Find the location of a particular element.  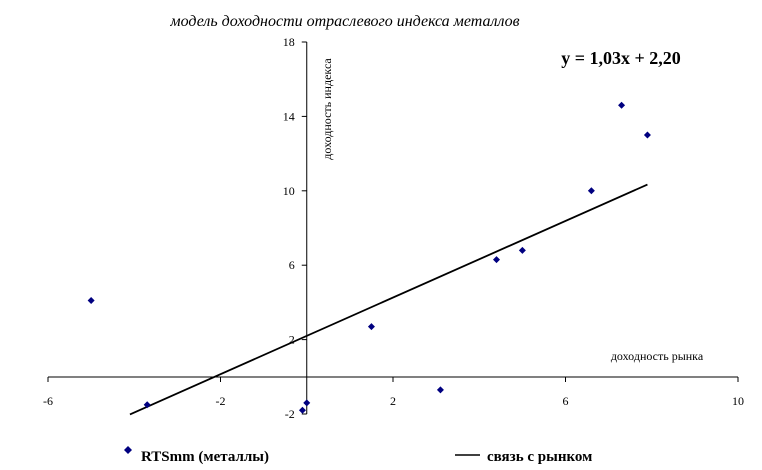

y-tick-label: 10 is located at coordinates (289, 191).